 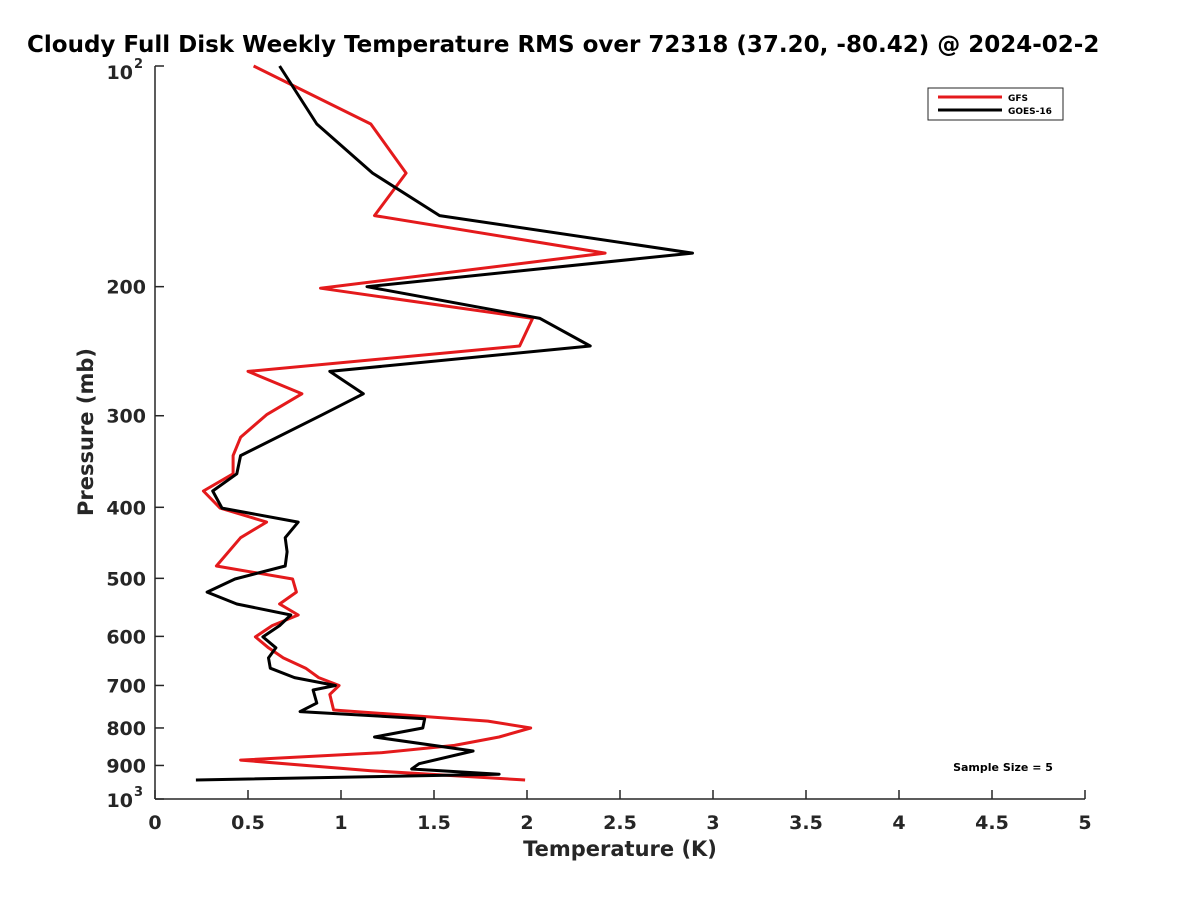 What do you see at coordinates (1030, 112) in the screenshot?
I see `legend-label-goes16: GOES-16` at bounding box center [1030, 112].